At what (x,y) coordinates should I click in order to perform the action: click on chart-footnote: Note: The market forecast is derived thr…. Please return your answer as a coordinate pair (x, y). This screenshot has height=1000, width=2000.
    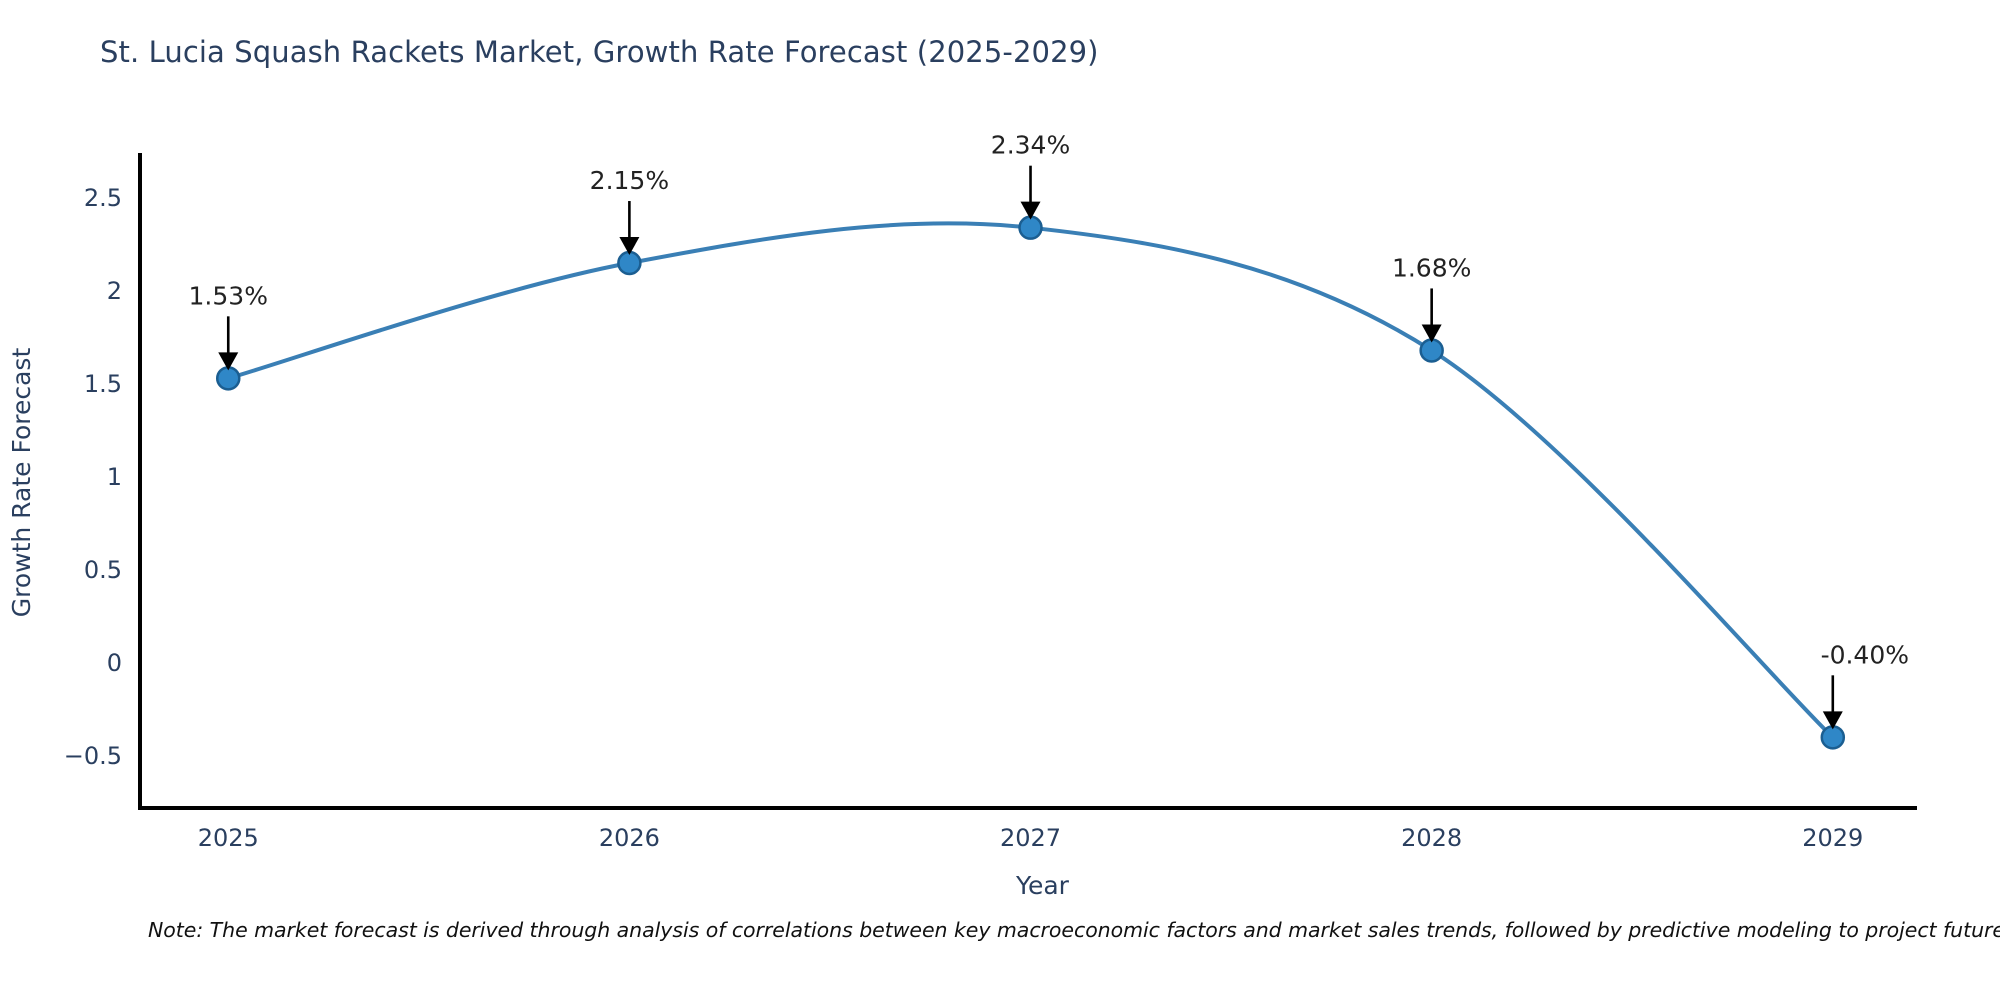
    Looking at the image, I should click on (1074, 930).